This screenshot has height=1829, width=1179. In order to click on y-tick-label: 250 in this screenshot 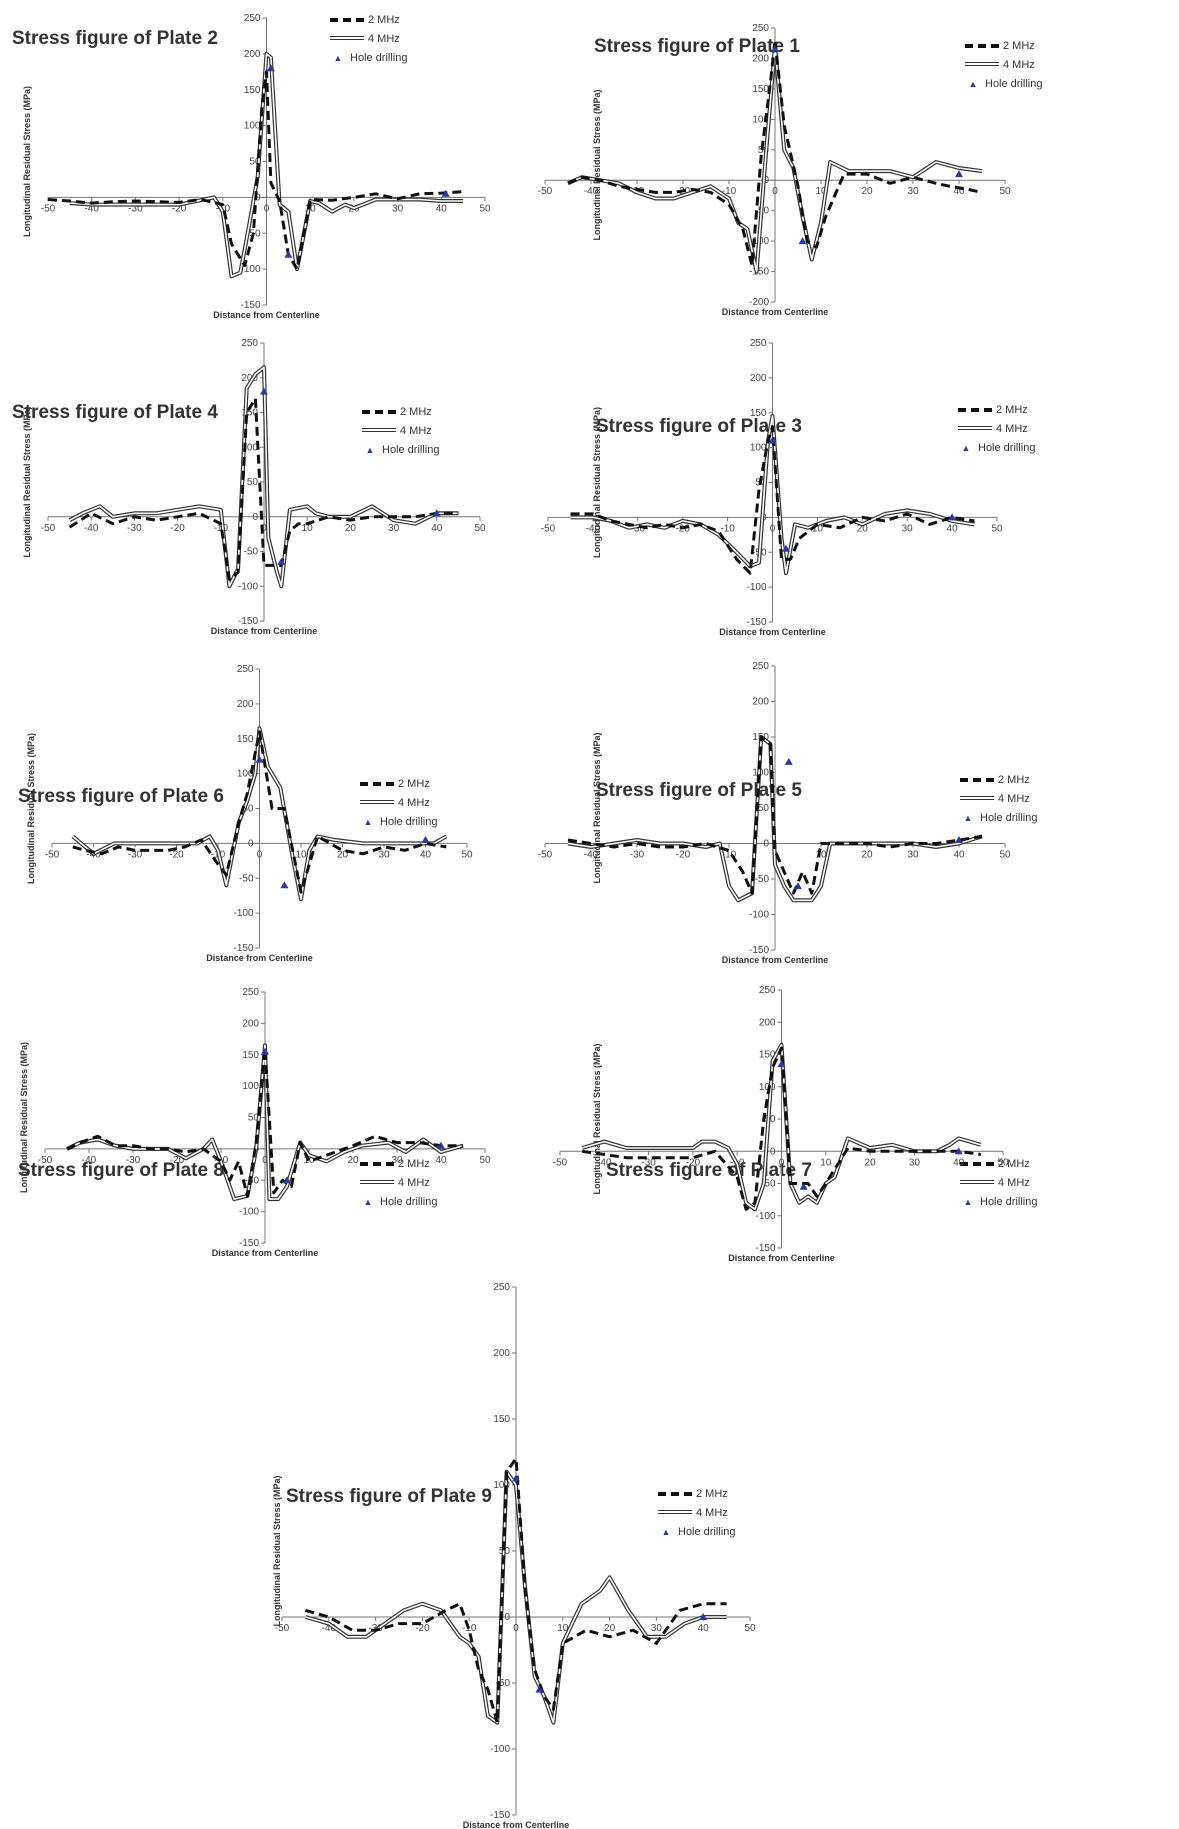, I will do `click(760, 666)`.